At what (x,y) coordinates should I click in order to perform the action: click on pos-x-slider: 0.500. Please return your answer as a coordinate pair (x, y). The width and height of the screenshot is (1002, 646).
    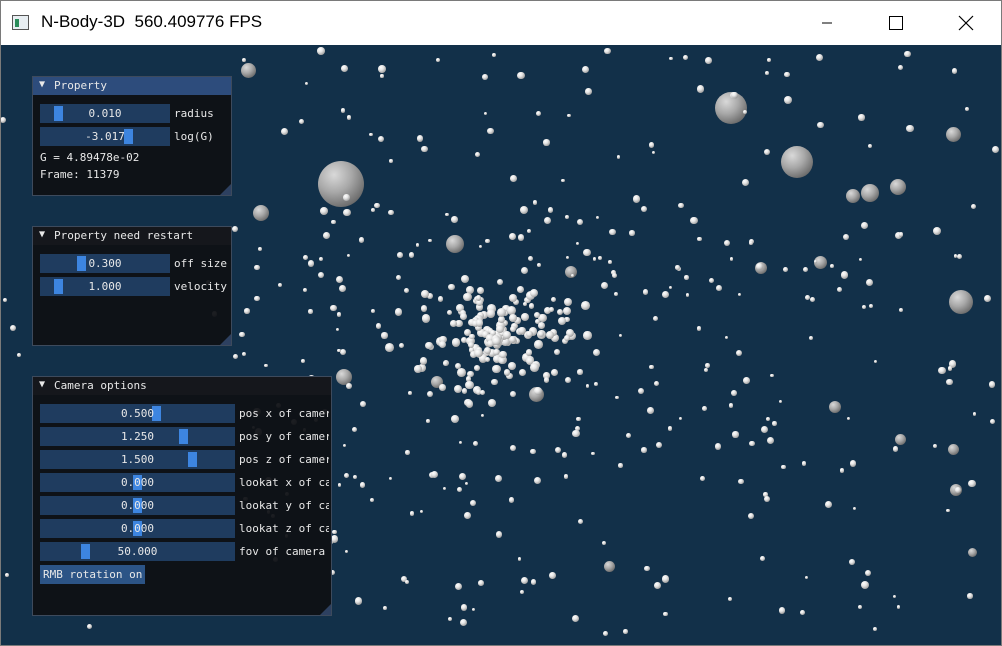
    Looking at the image, I should click on (137, 413).